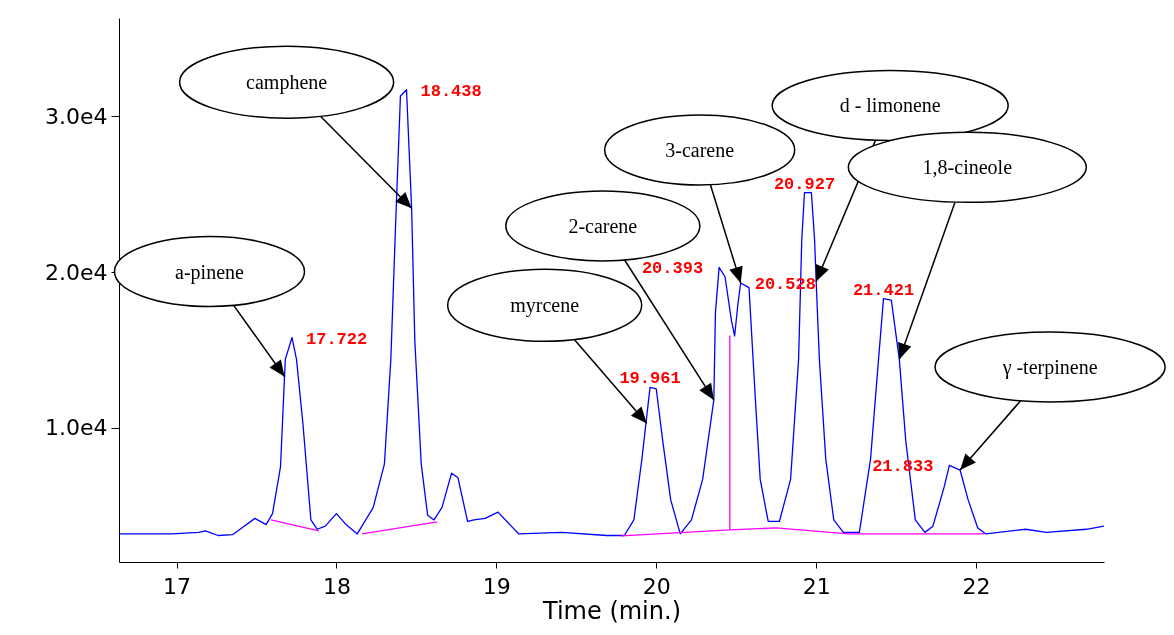 The height and width of the screenshot is (635, 1174). I want to click on x-tick-label: 20, so click(656, 586).